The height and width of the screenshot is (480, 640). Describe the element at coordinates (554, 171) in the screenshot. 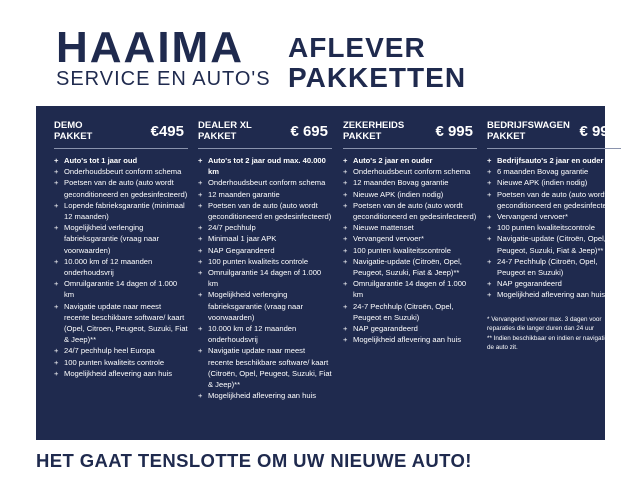

I see `feature-item: 6 maanden Bovag garantie` at that location.